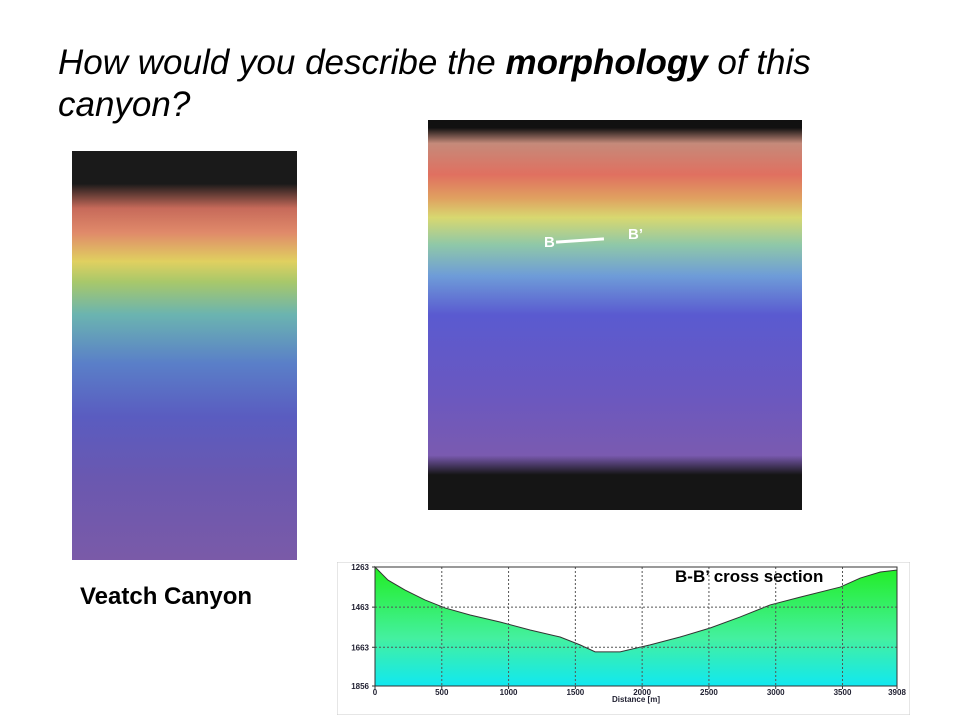 The width and height of the screenshot is (960, 720). What do you see at coordinates (709, 692) in the screenshot?
I see `x-tick-label: 2500` at bounding box center [709, 692].